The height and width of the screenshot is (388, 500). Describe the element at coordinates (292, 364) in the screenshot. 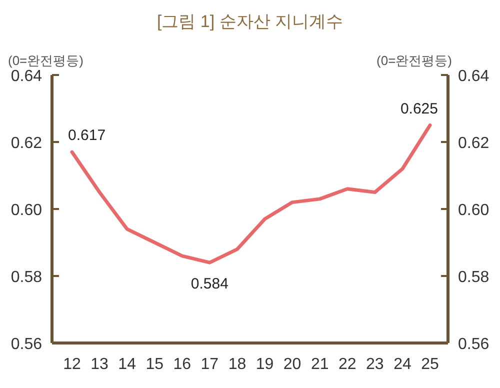

I see `x-tick-label: 20` at that location.